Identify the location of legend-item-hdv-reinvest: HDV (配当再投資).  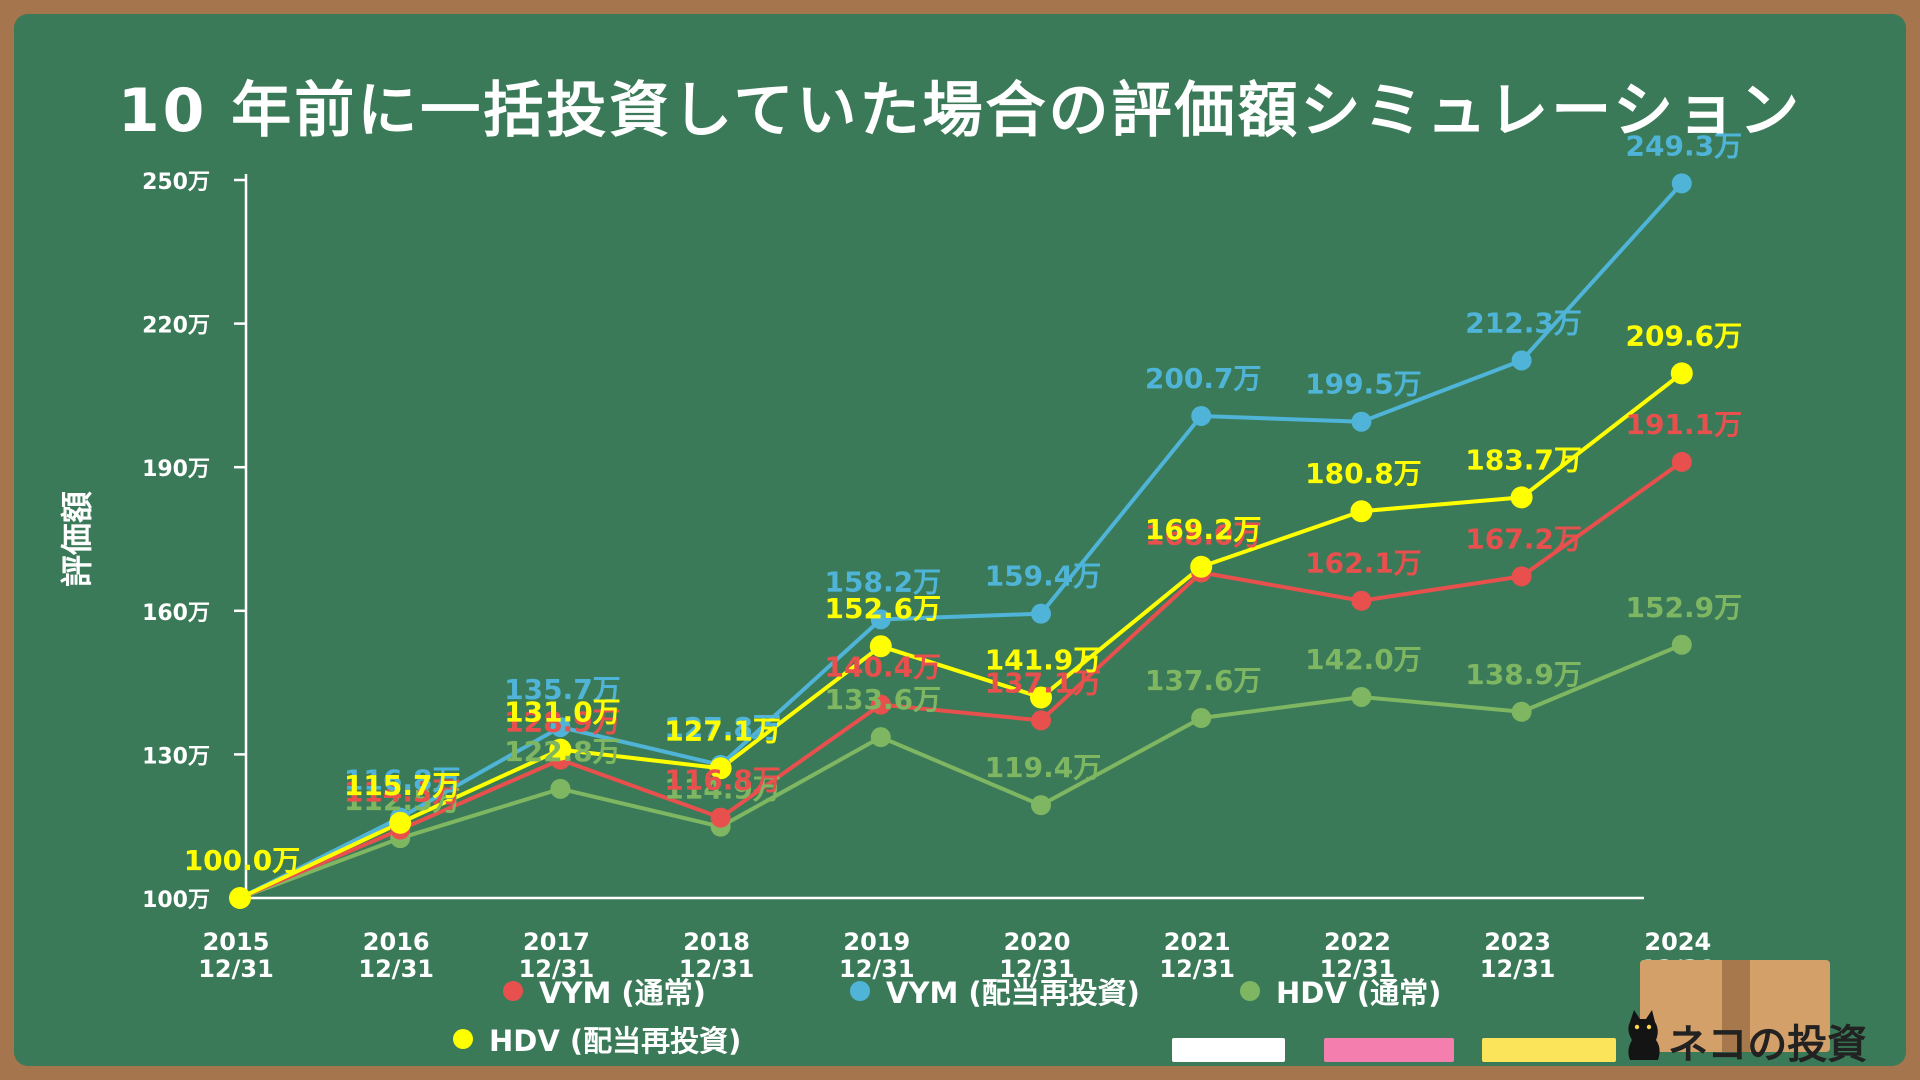
(597, 1039).